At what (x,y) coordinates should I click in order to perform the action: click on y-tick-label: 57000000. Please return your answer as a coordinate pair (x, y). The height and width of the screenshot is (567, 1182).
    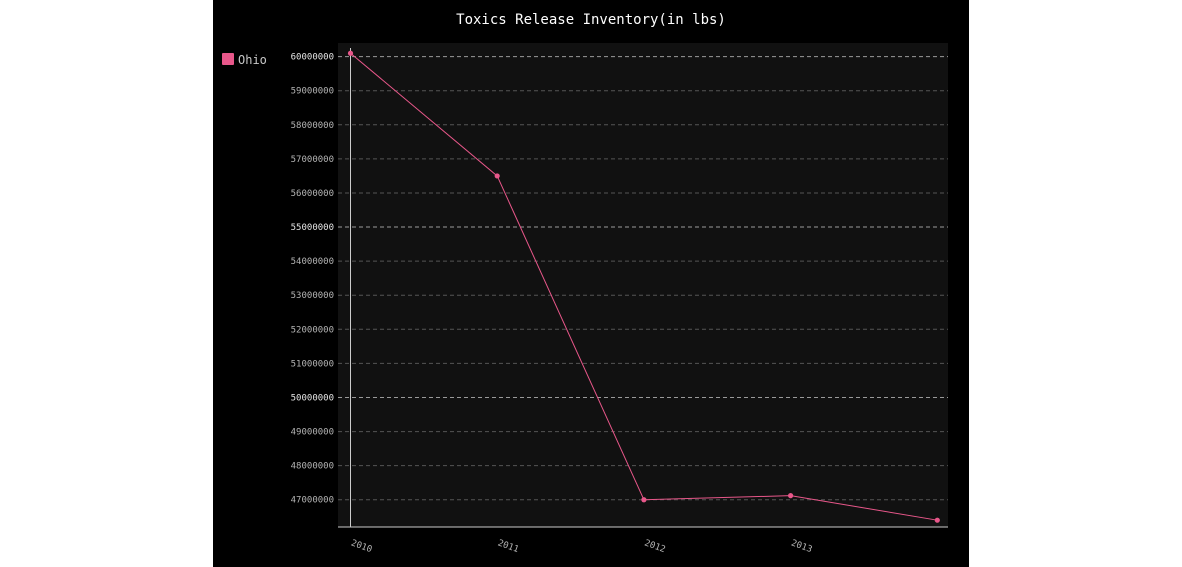
    Looking at the image, I should click on (312, 160).